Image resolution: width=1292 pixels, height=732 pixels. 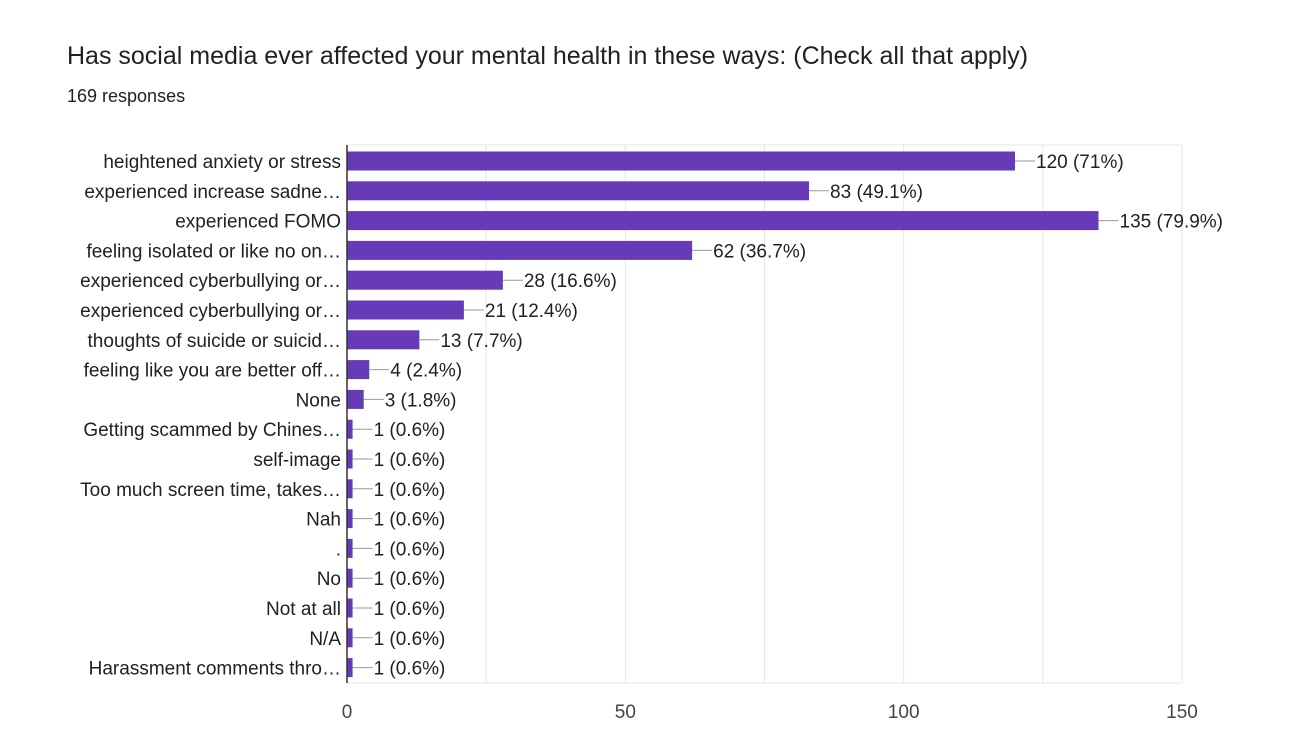 I want to click on value-label: 135 (79.9%), so click(x=1172, y=222).